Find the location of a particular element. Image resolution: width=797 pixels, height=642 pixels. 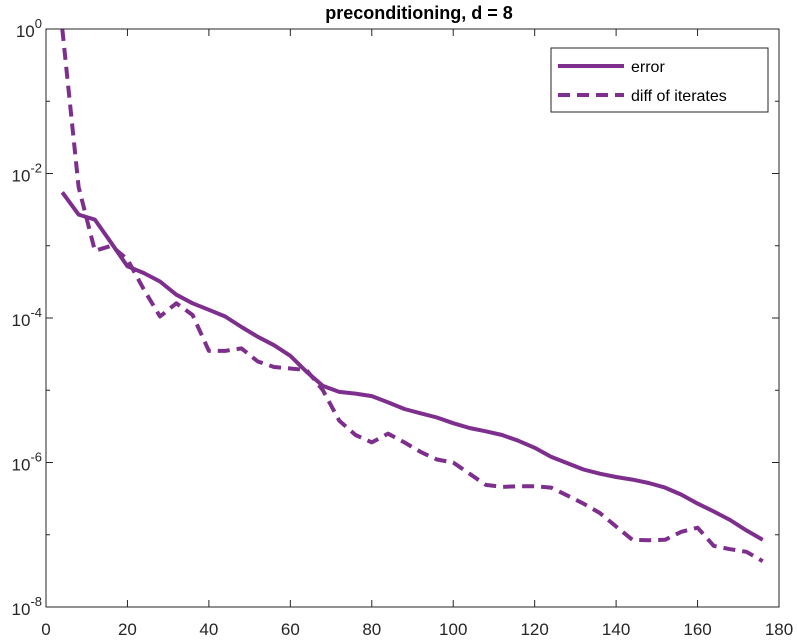

y-tick-label: 10⁻⁶ is located at coordinates (27, 462).